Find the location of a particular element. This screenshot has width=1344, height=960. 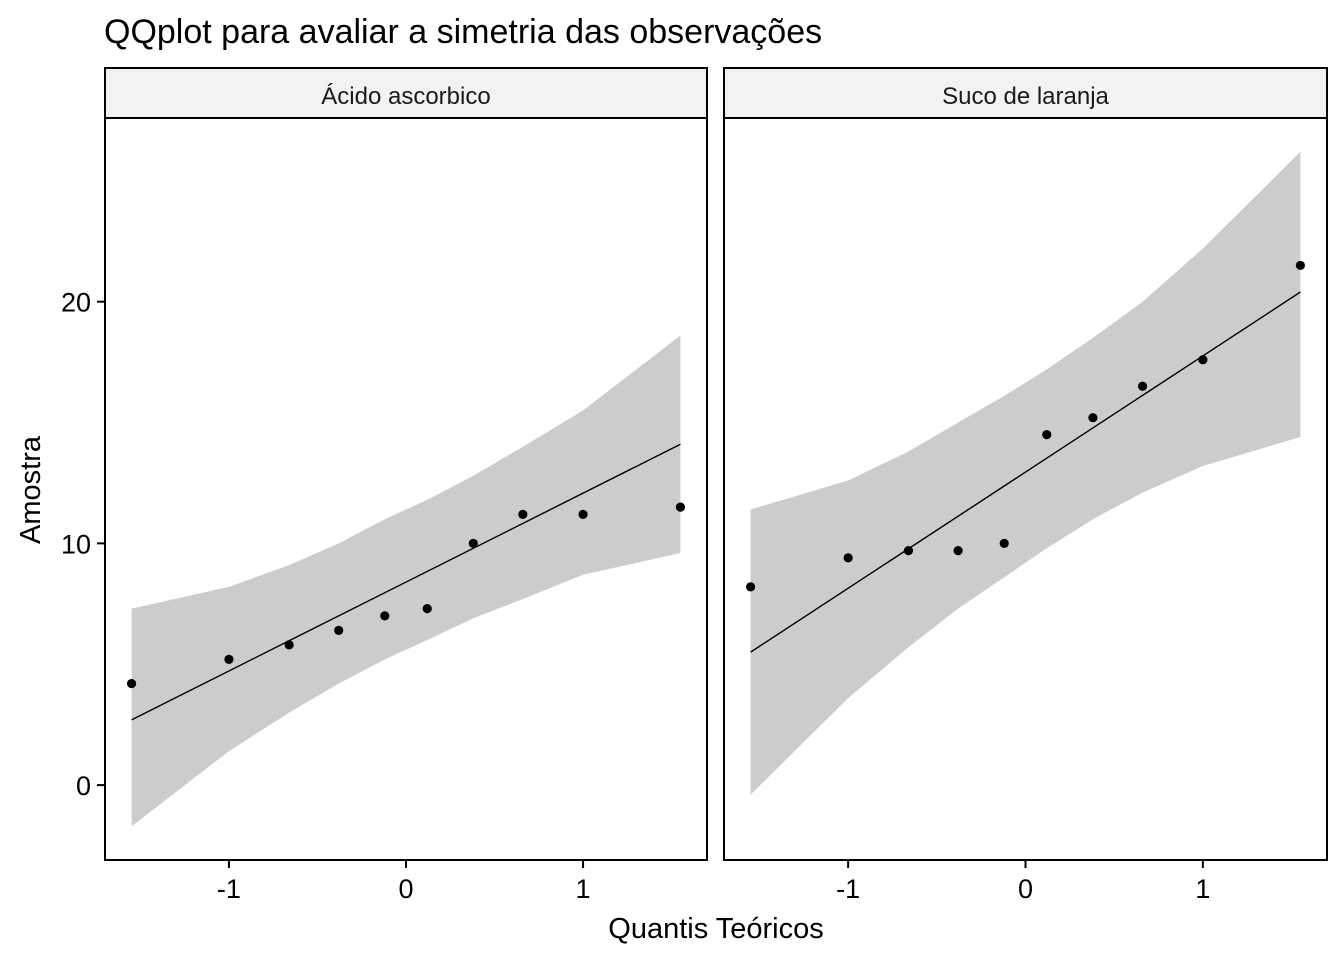

qq-reference-line is located at coordinates (406, 582).